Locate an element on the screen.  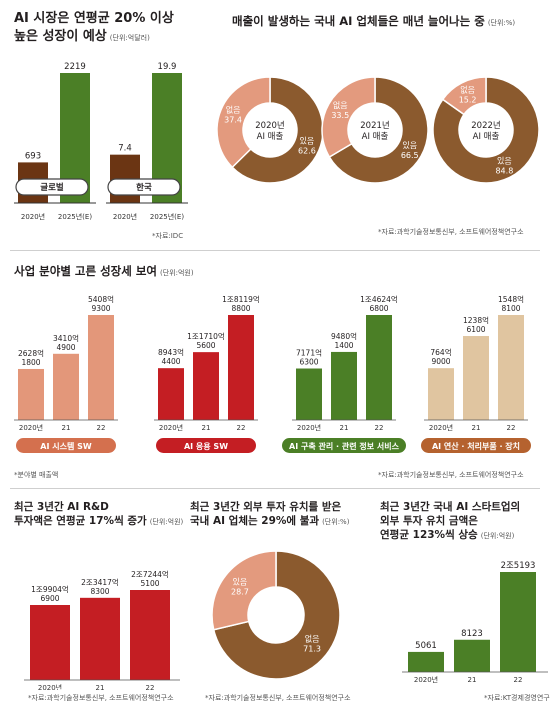
panel4-title: 최근 3년간 AI R&D 투자액은 연평균 17%씩 증가 (단위:억원) is located at coordinates (98, 514).